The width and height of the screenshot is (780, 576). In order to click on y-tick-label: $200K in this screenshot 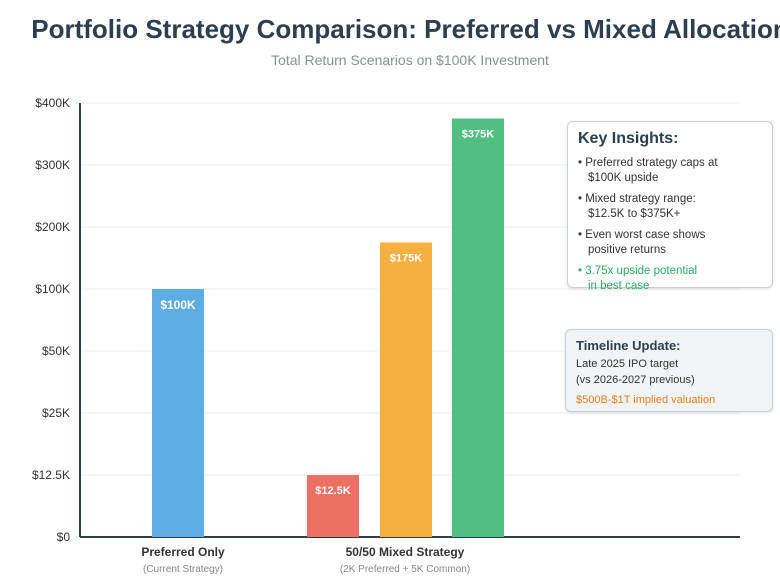, I will do `click(52, 227)`.